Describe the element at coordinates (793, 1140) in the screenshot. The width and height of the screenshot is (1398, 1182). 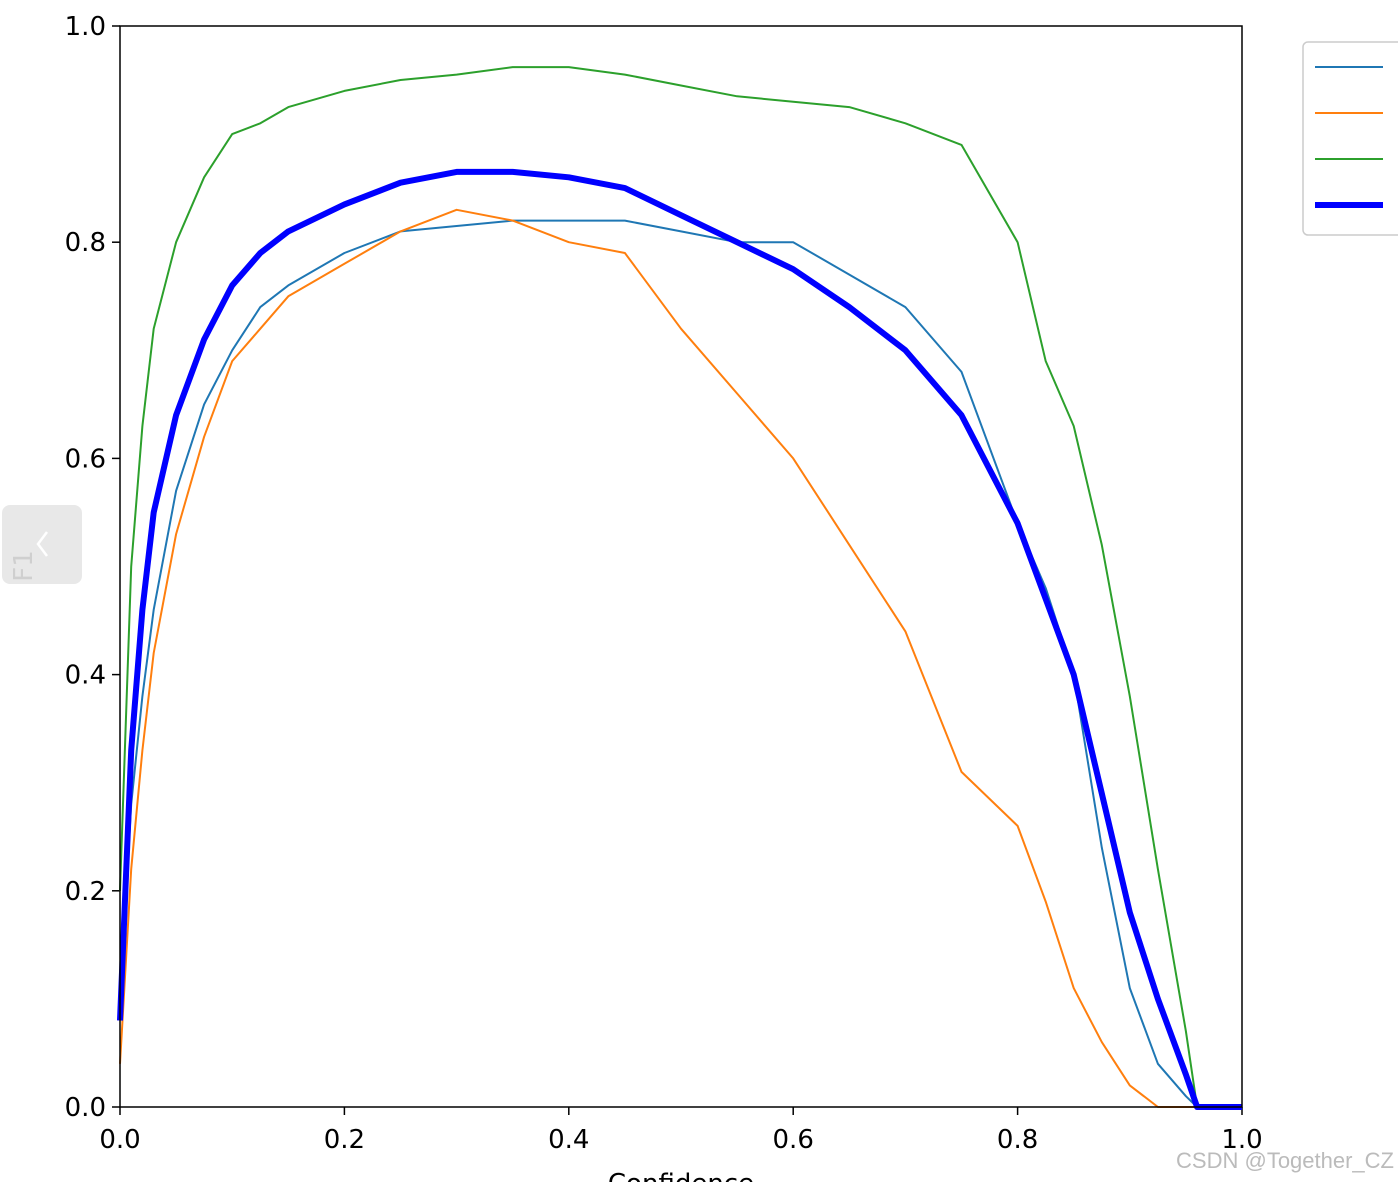
I see `x-tick-label: 0.6` at that location.